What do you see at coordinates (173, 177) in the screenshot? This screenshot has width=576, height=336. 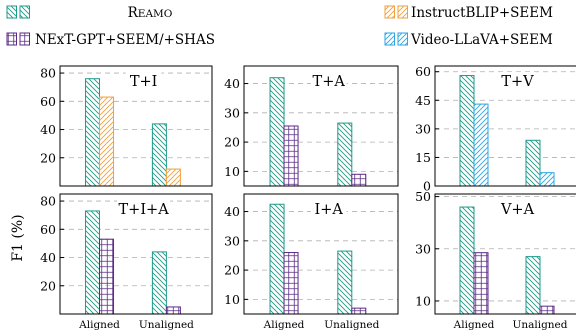 I see `bar-instructblip-seem-unaligned` at bounding box center [173, 177].